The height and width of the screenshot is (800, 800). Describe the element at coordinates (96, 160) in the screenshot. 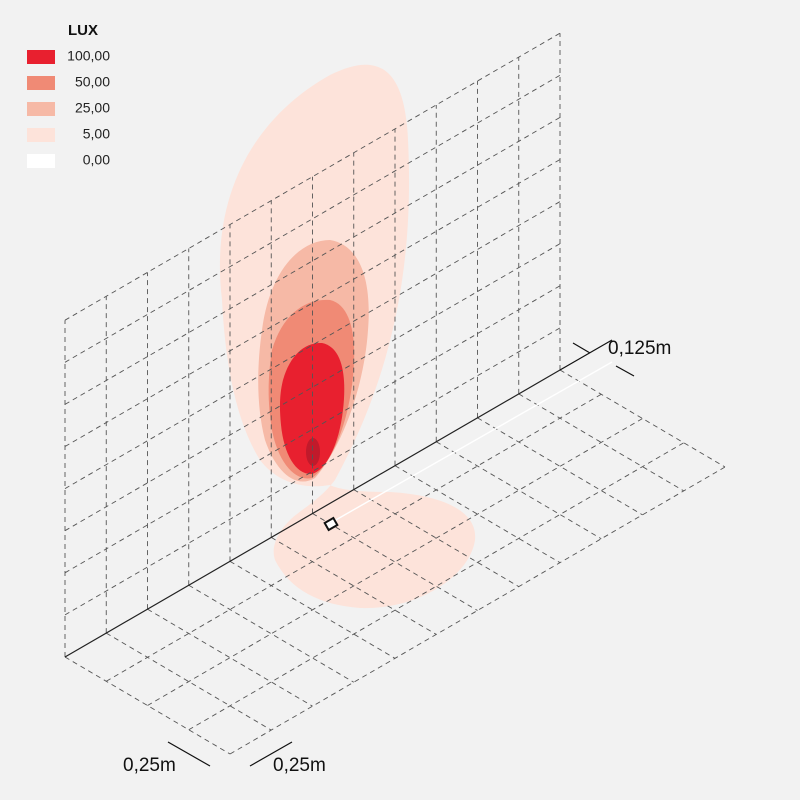

I see `legend-label: 0,00` at that location.